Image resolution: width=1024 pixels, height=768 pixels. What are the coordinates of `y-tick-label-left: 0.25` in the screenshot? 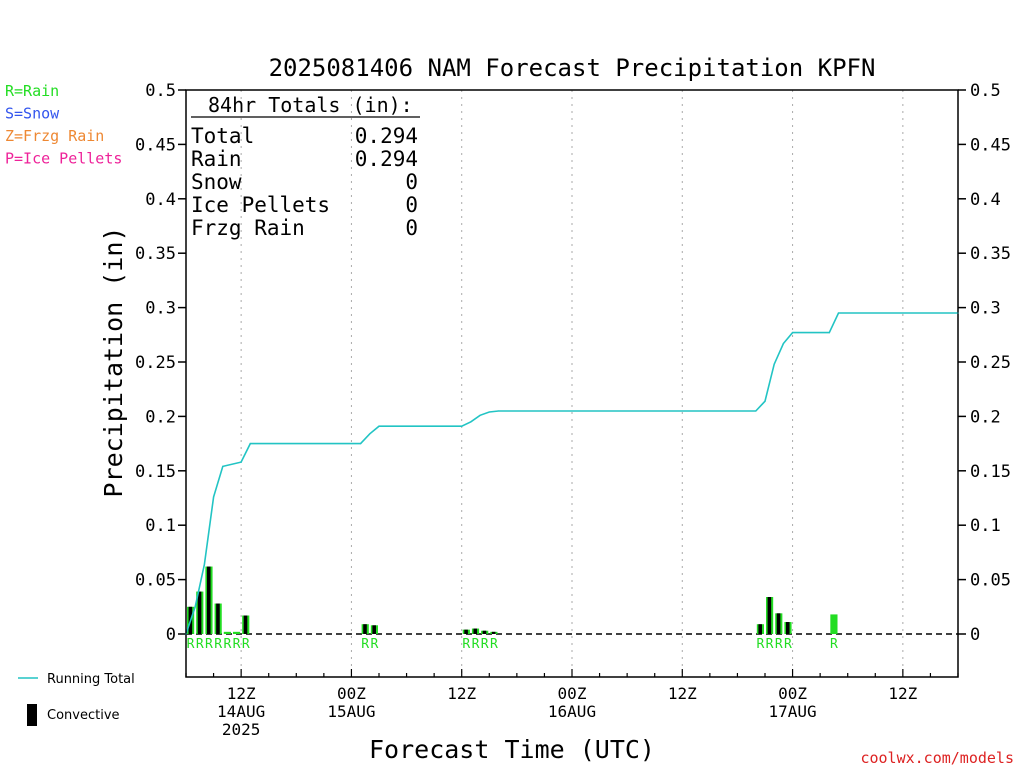 It's located at (155, 363).